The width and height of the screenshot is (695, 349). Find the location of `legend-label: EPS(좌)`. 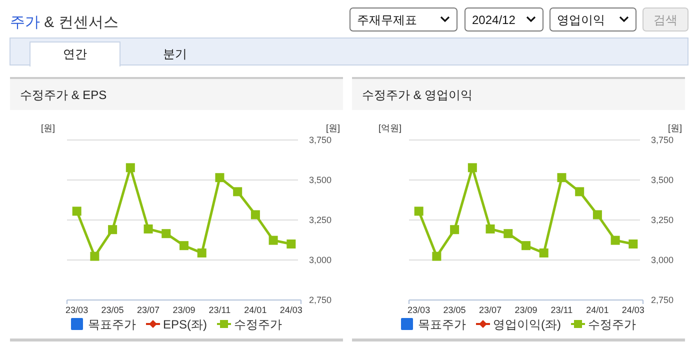

legend-label: EPS(좌) is located at coordinates (185, 325).